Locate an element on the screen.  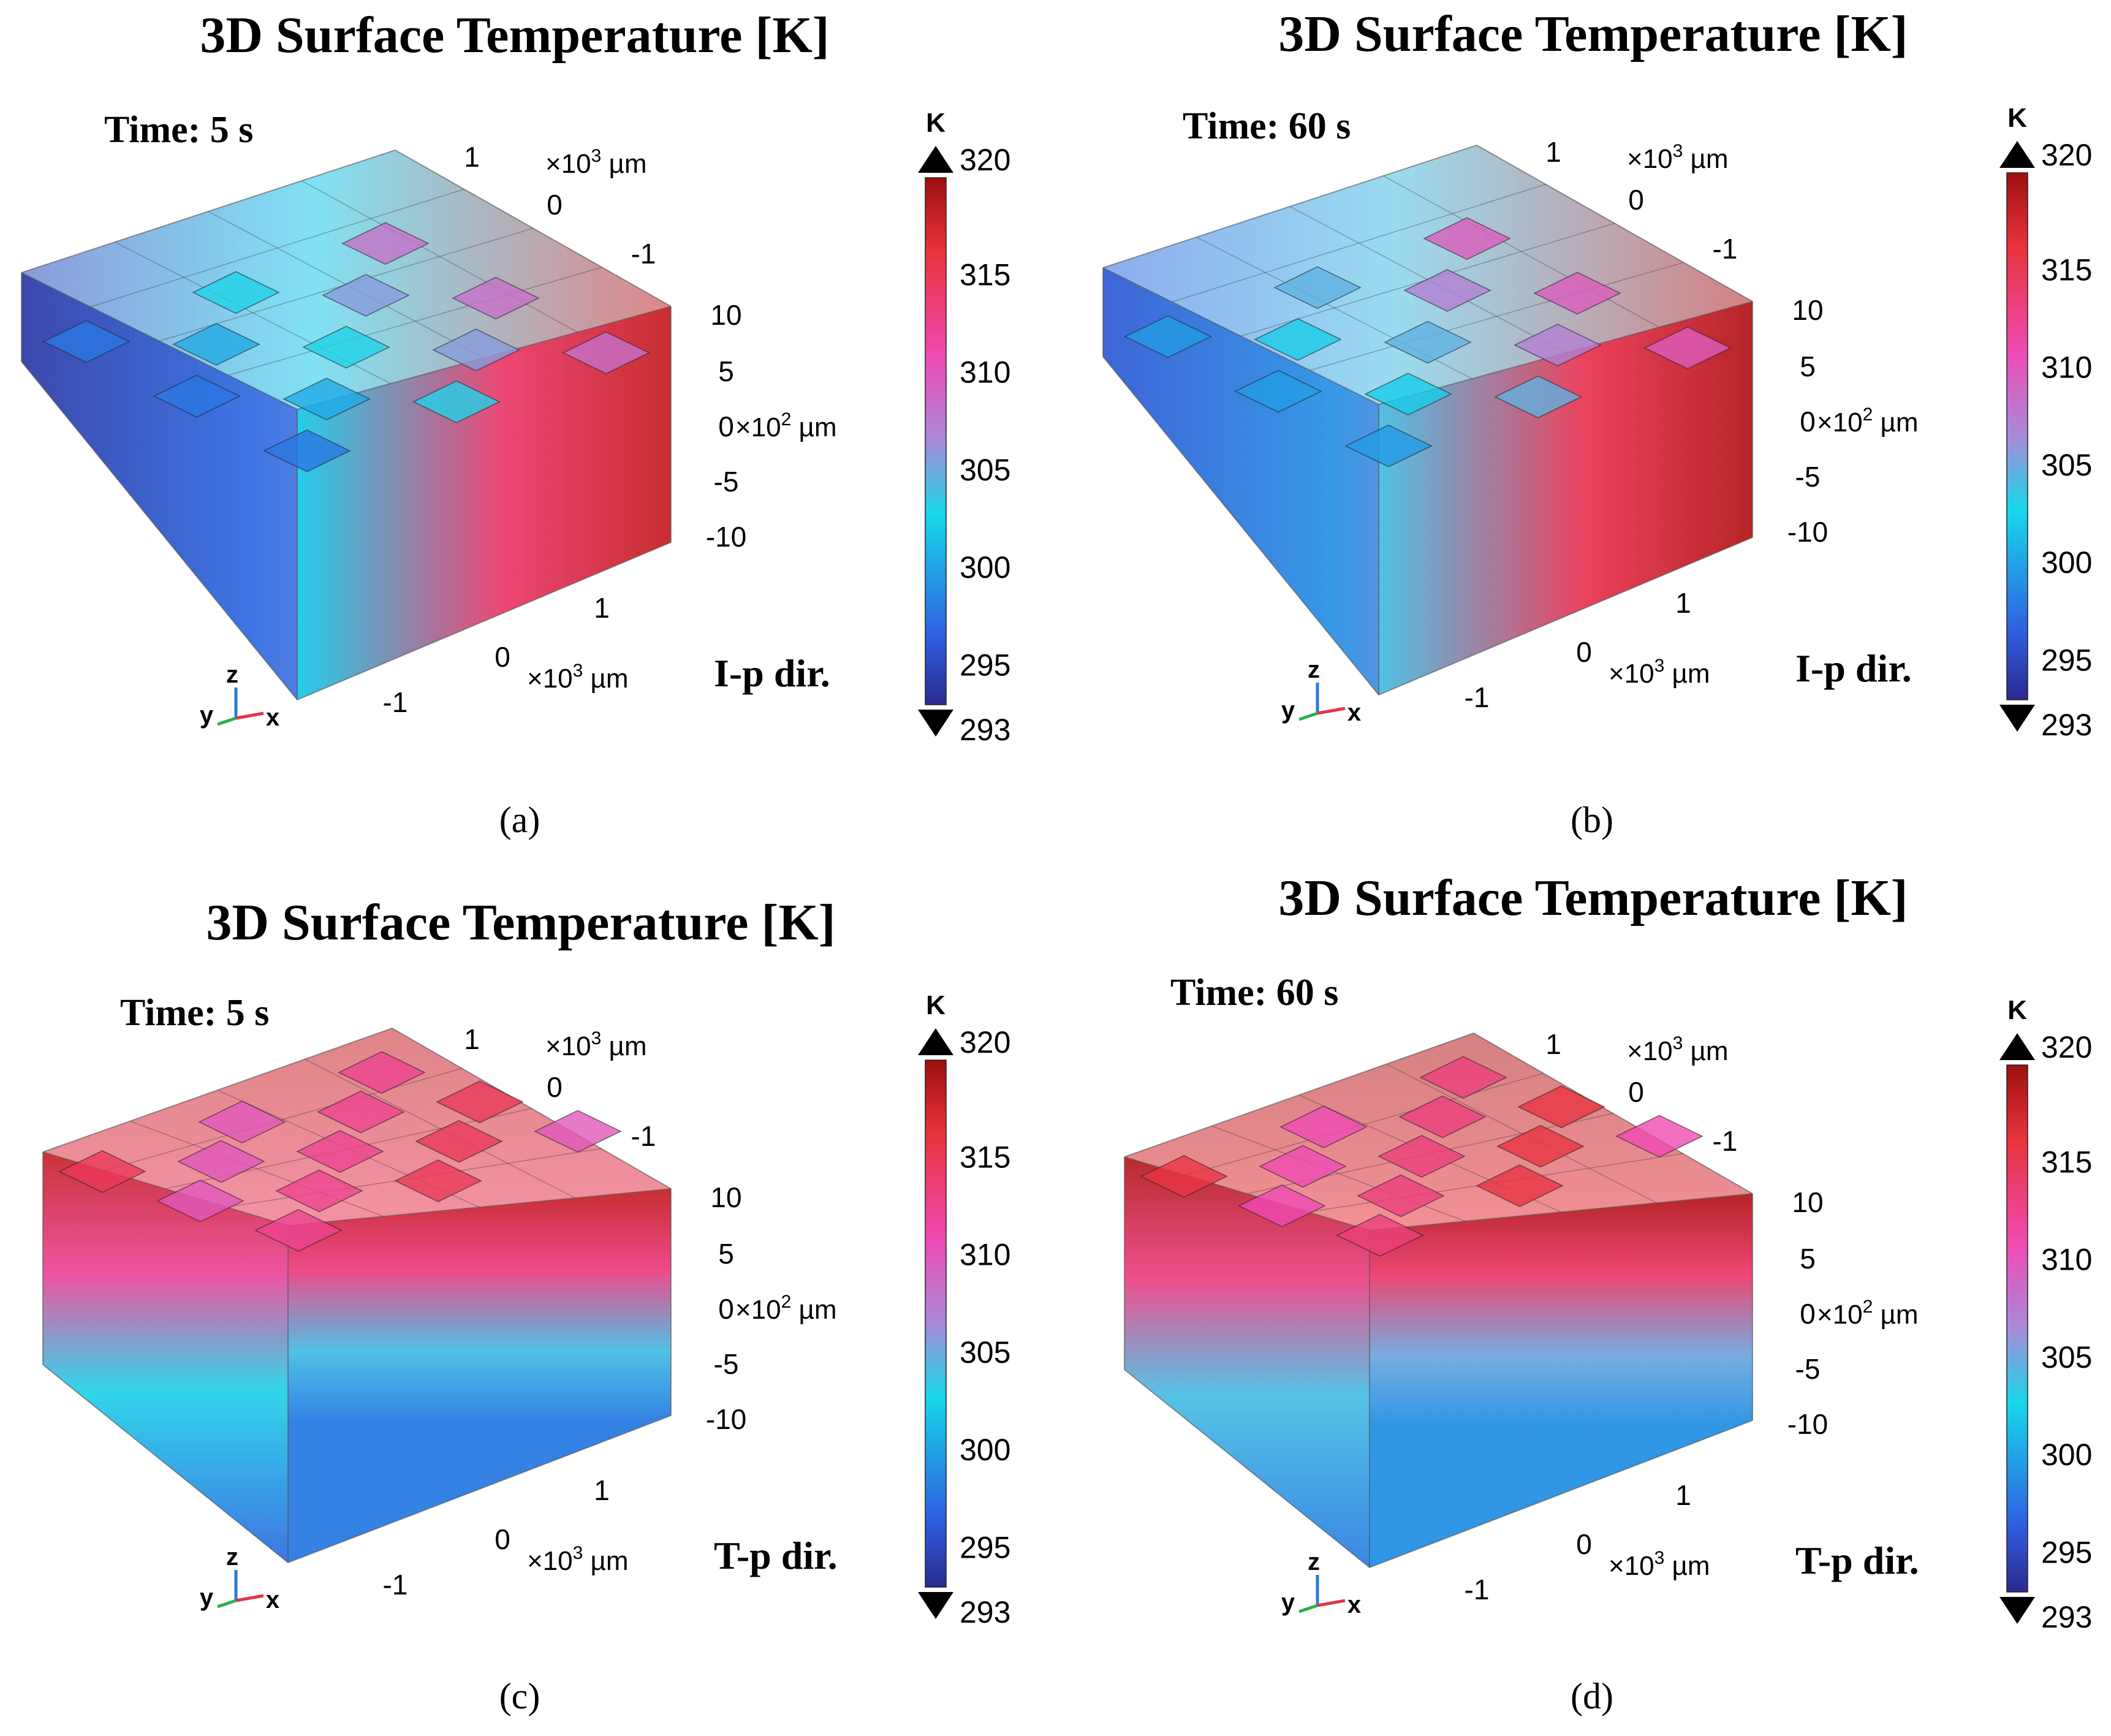
box-right-face is located at coordinates (1562, 1380).